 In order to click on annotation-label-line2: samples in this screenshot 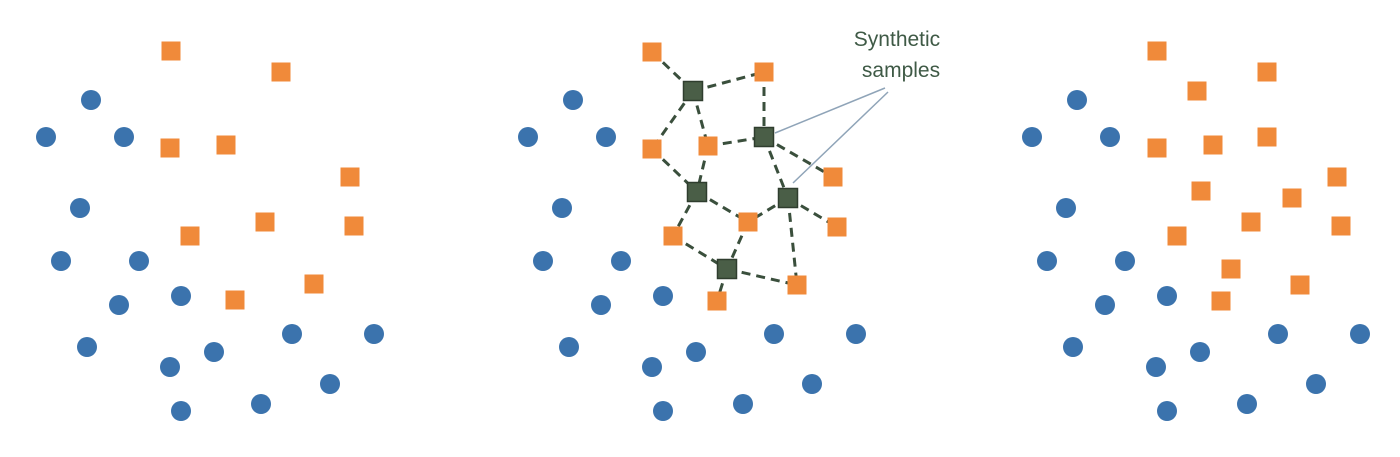, I will do `click(901, 70)`.